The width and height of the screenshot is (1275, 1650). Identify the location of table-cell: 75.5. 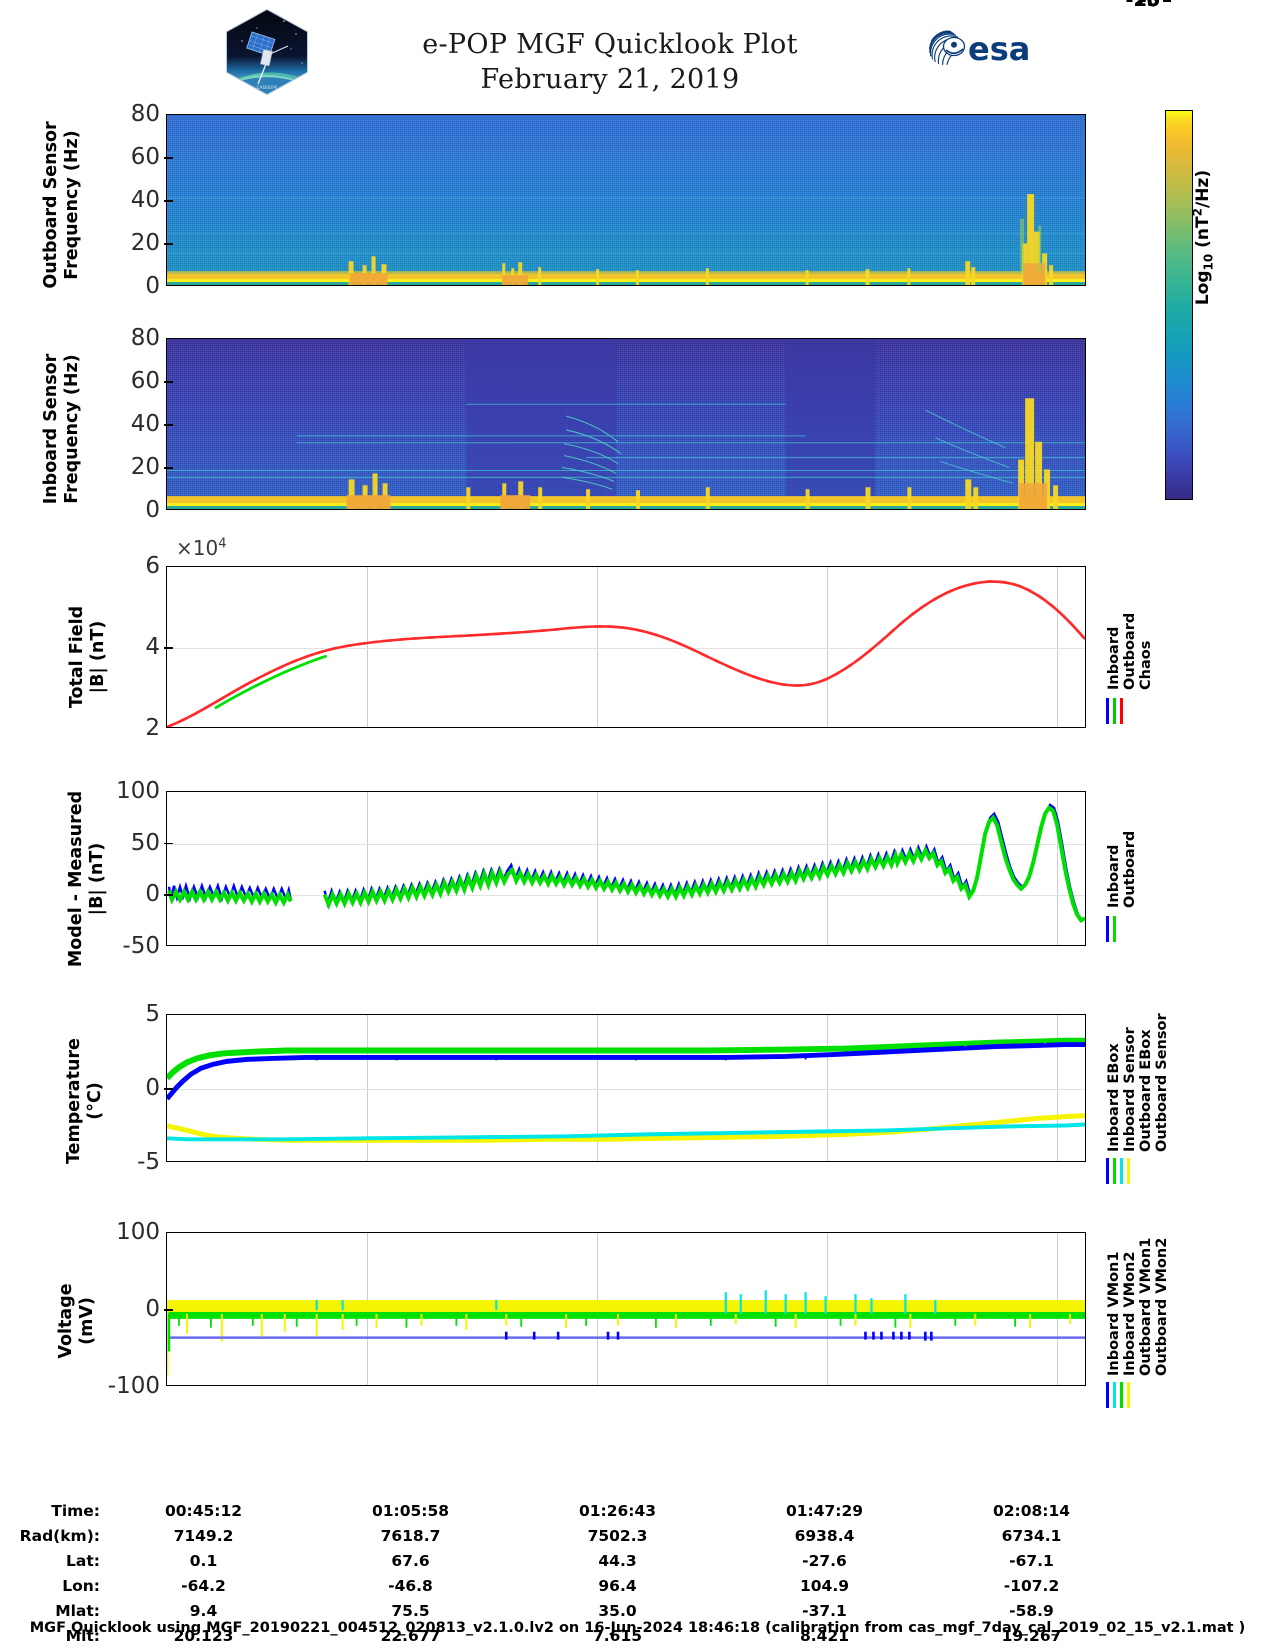
(410, 1610).